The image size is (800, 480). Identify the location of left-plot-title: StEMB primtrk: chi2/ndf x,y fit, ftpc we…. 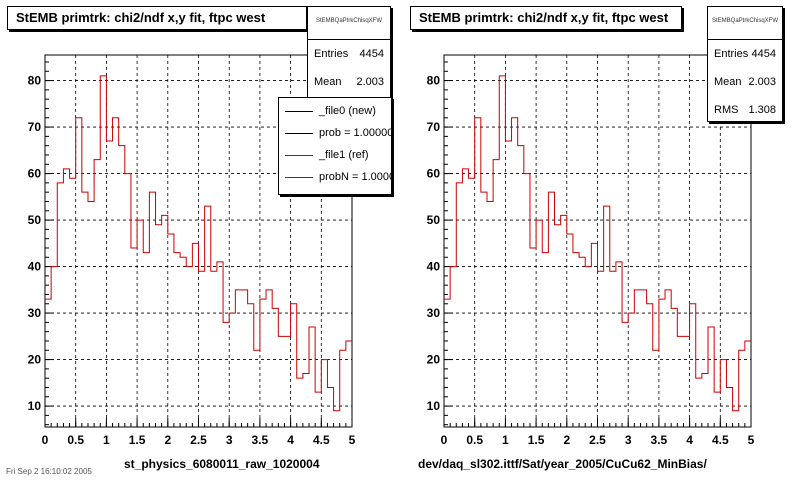
(157, 18).